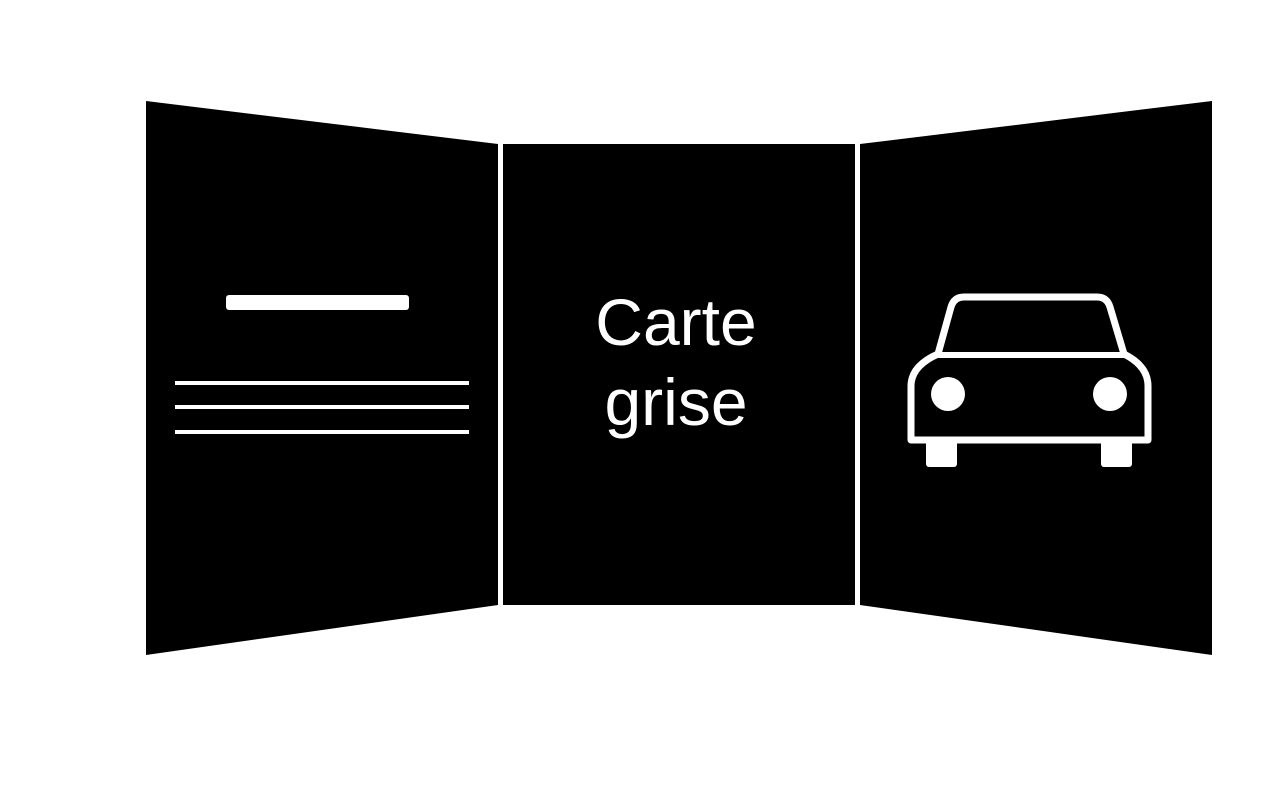  I want to click on card-title-line-2: grise, so click(675, 402).